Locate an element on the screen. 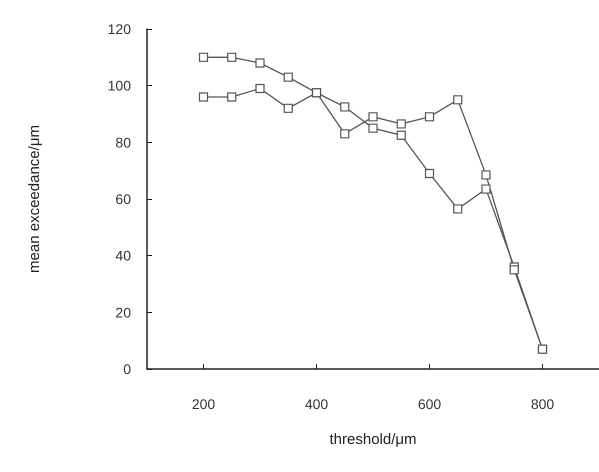 The image size is (599, 472). y-tick-label: 40 is located at coordinates (123, 256).